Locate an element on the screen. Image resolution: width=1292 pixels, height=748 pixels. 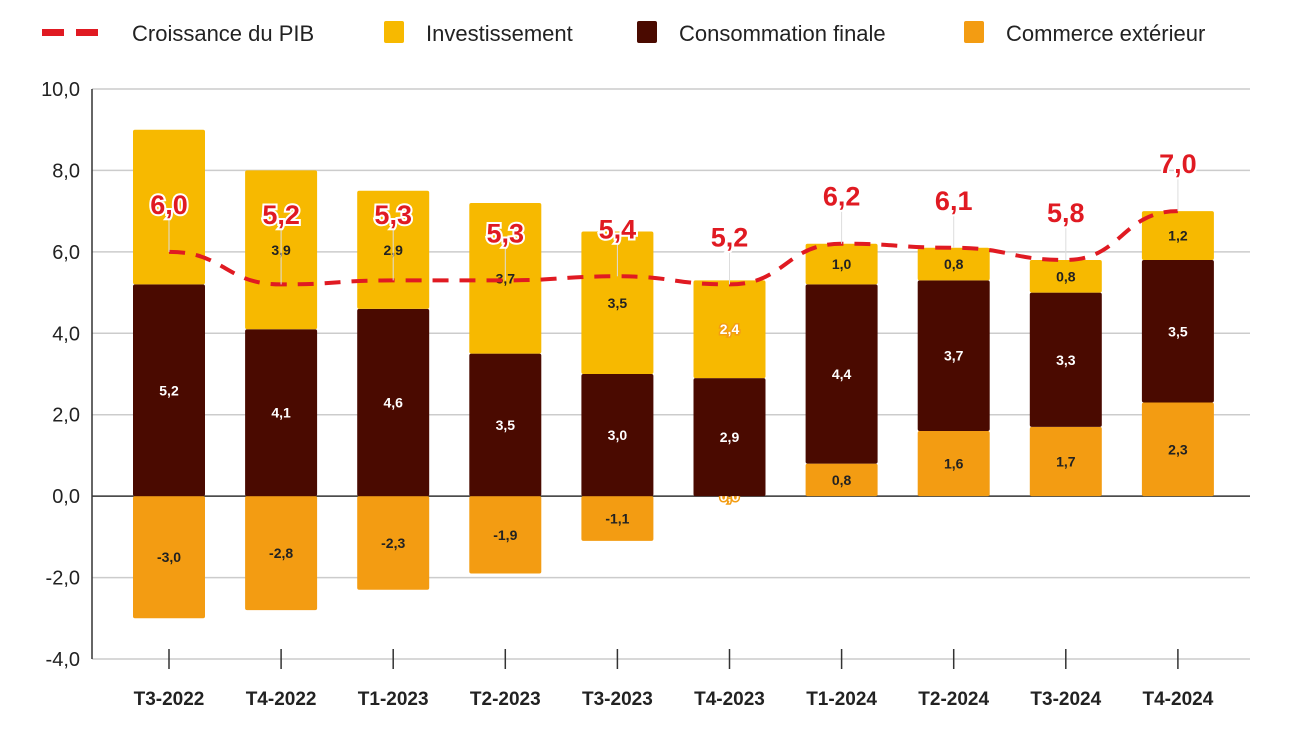
data-label: 2,4 is located at coordinates (730, 329).